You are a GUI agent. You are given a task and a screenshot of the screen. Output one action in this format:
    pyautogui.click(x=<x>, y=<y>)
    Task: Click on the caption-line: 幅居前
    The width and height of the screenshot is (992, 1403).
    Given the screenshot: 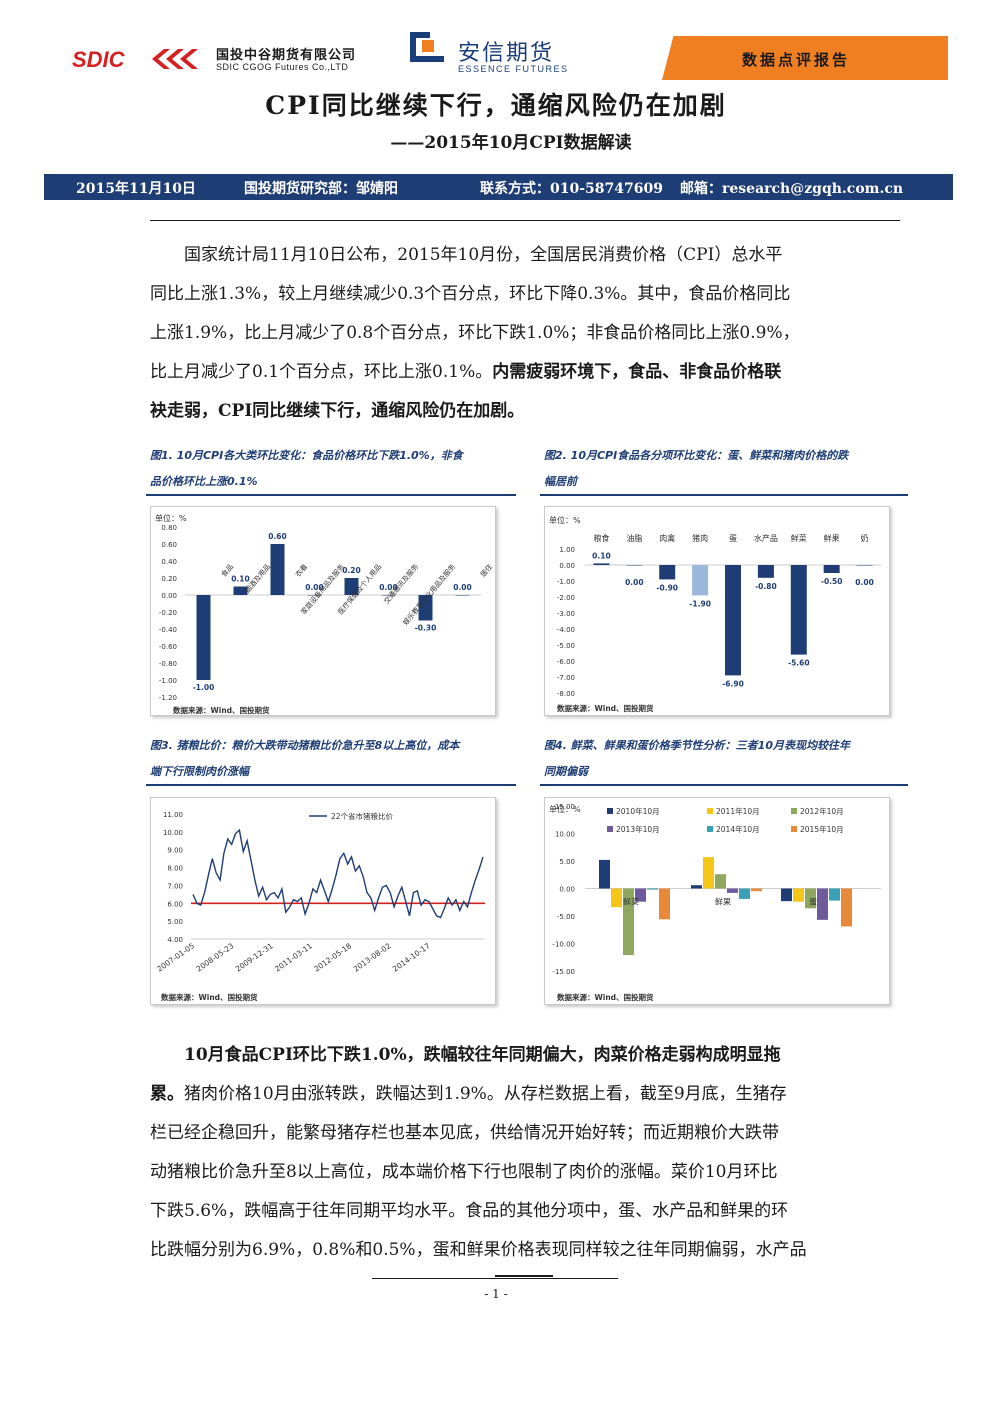 What is the action you would take?
    pyautogui.click(x=560, y=481)
    